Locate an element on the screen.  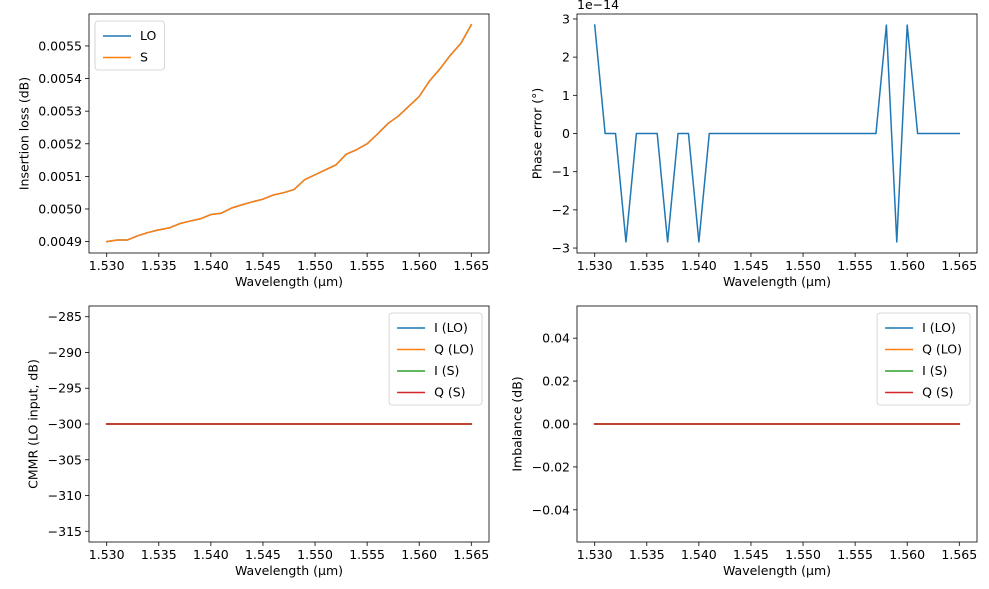
y-tick-label: −310 is located at coordinates (65, 495).